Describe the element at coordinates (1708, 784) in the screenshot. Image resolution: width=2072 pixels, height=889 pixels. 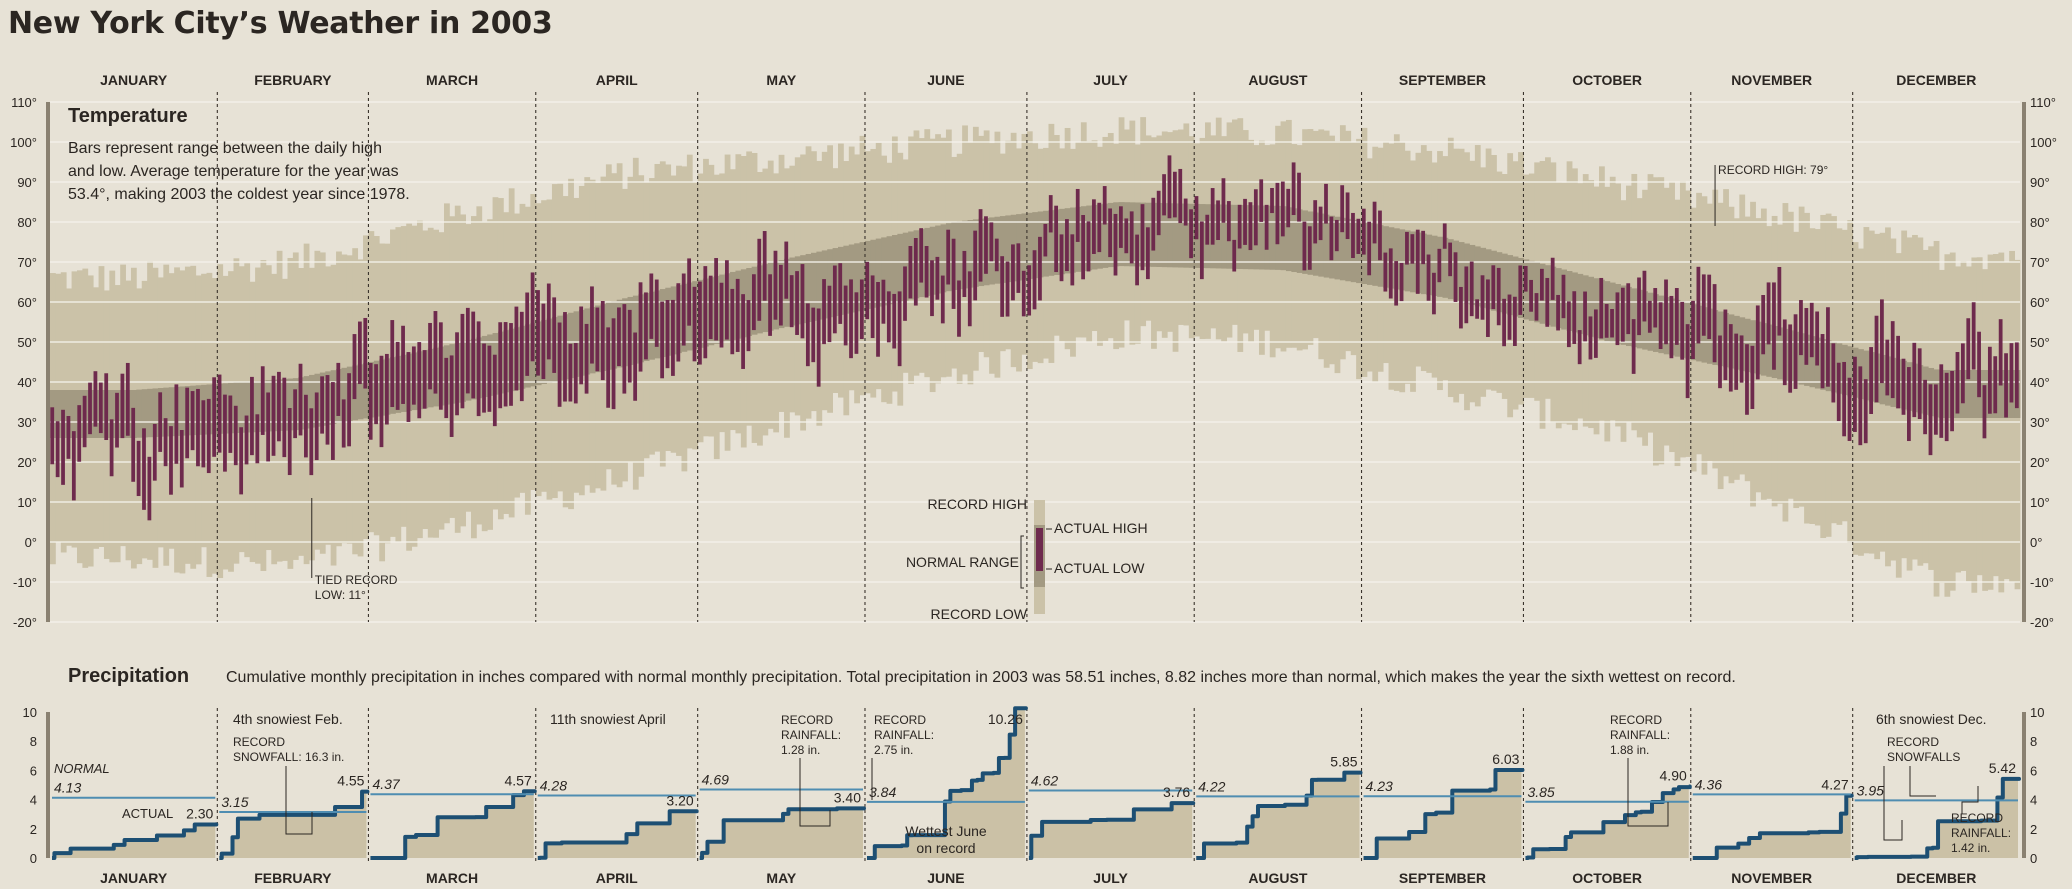
I see `precip-normal-value: 4.36` at that location.